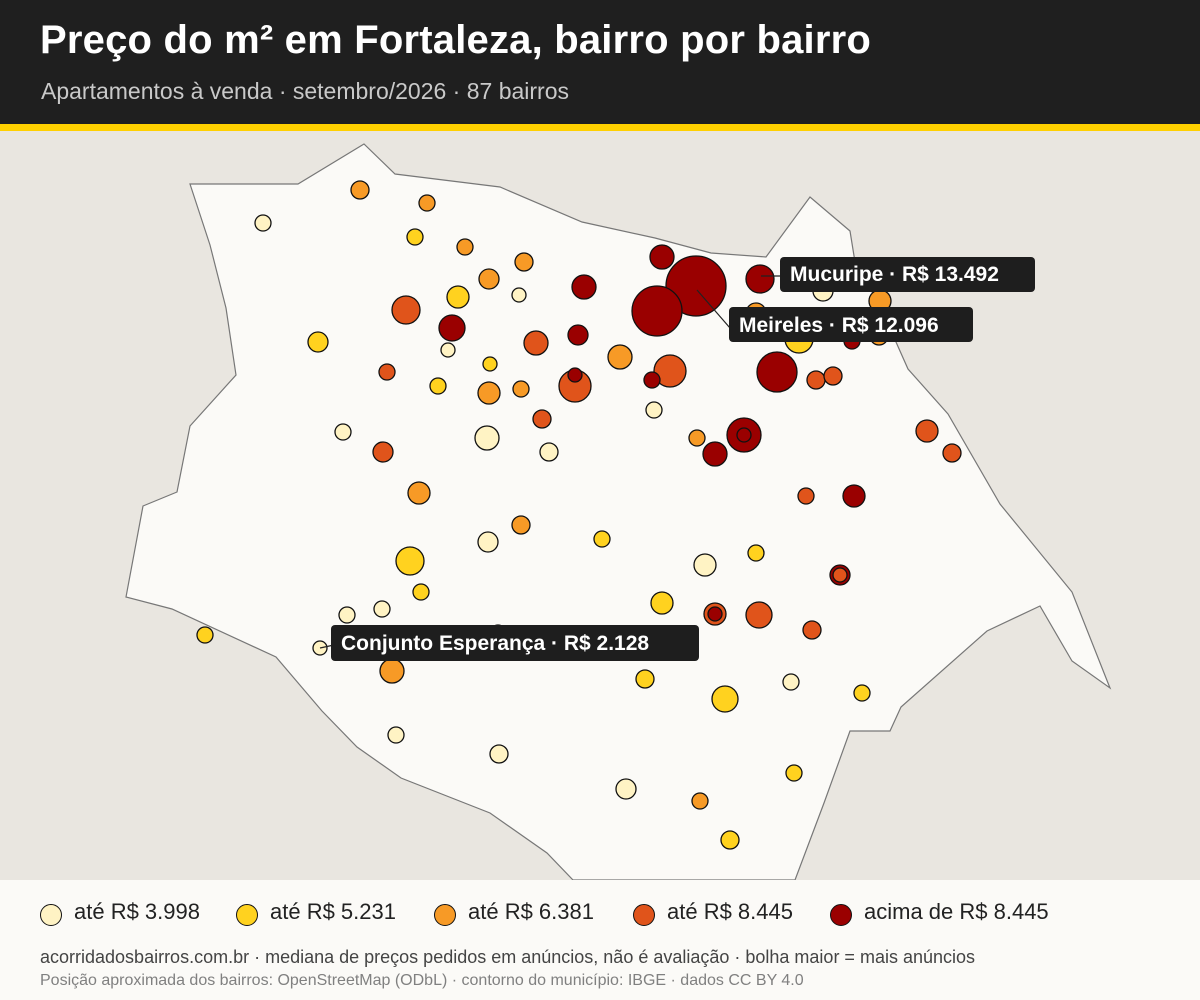  I want to click on callout-label-conjunto-esperanca: Conjunto Esperança · R$ 2.128, so click(495, 643).